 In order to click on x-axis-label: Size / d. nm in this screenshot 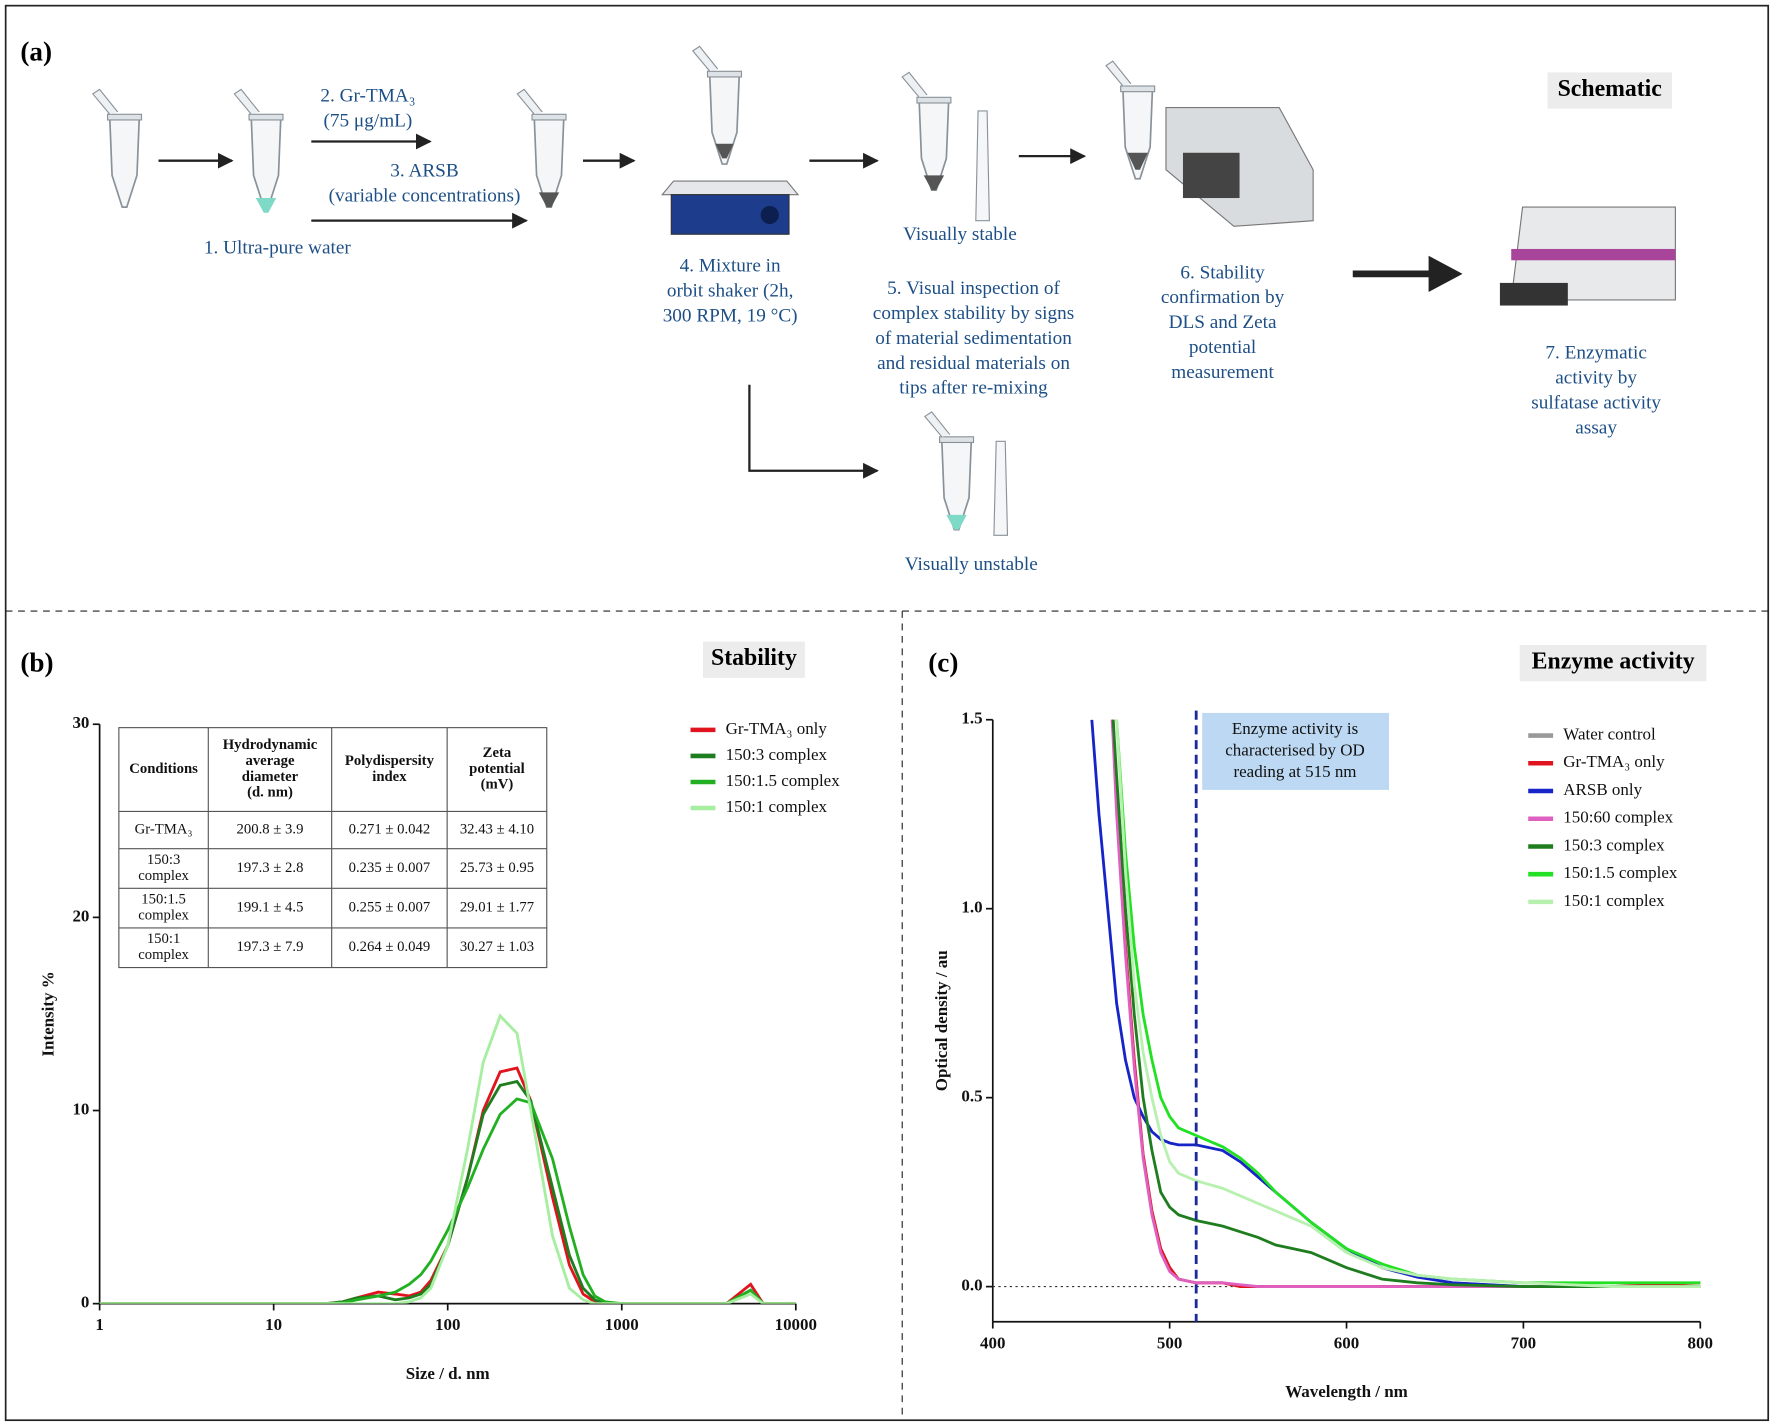, I will do `click(448, 1373)`.